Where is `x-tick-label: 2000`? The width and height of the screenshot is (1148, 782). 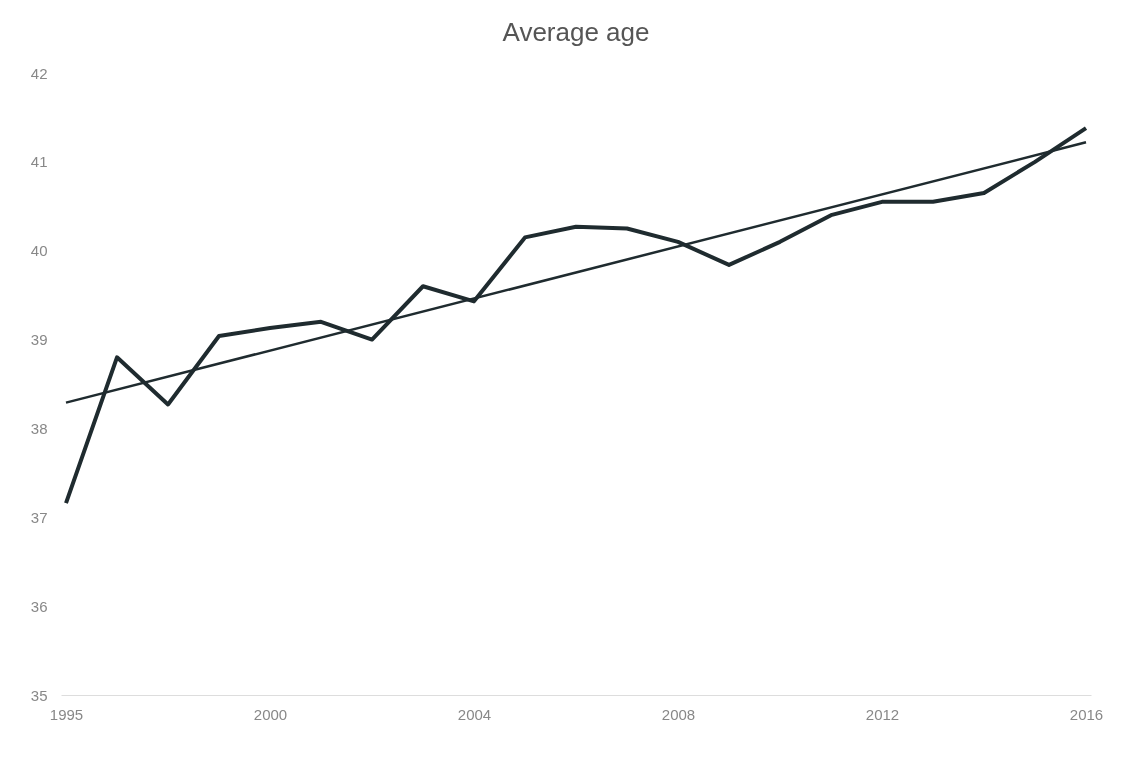
x-tick-label: 2000 is located at coordinates (270, 714).